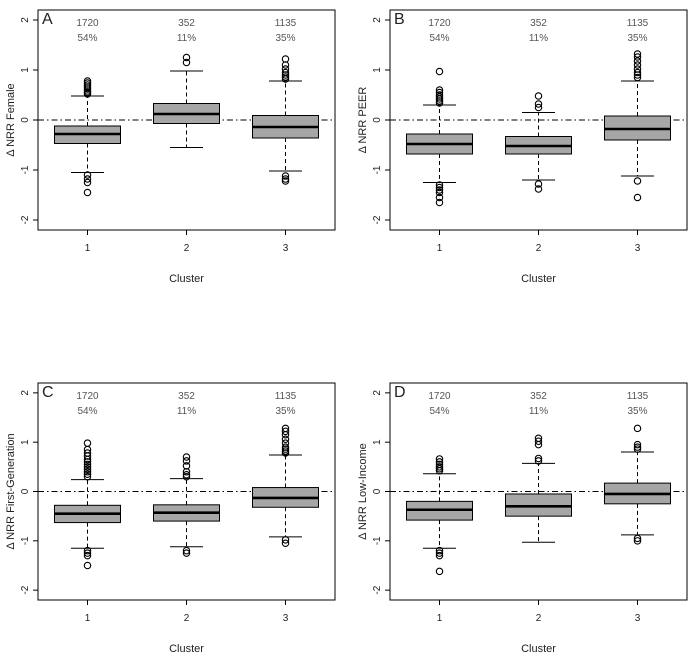  Describe the element at coordinates (11, 119) in the screenshot. I see `y-axis-title: Δ NRR Female` at that location.